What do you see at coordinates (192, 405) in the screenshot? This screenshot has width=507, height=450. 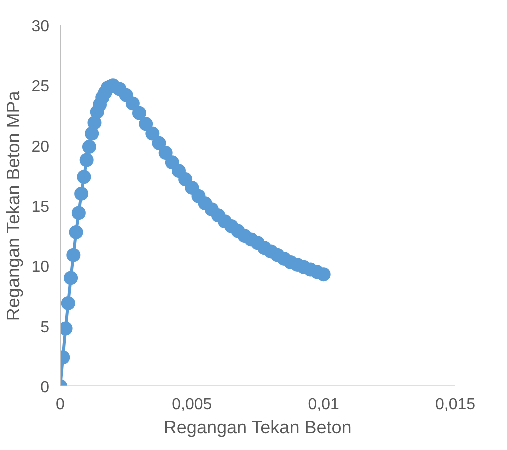 I see `x-tick-label: 0,005` at bounding box center [192, 405].